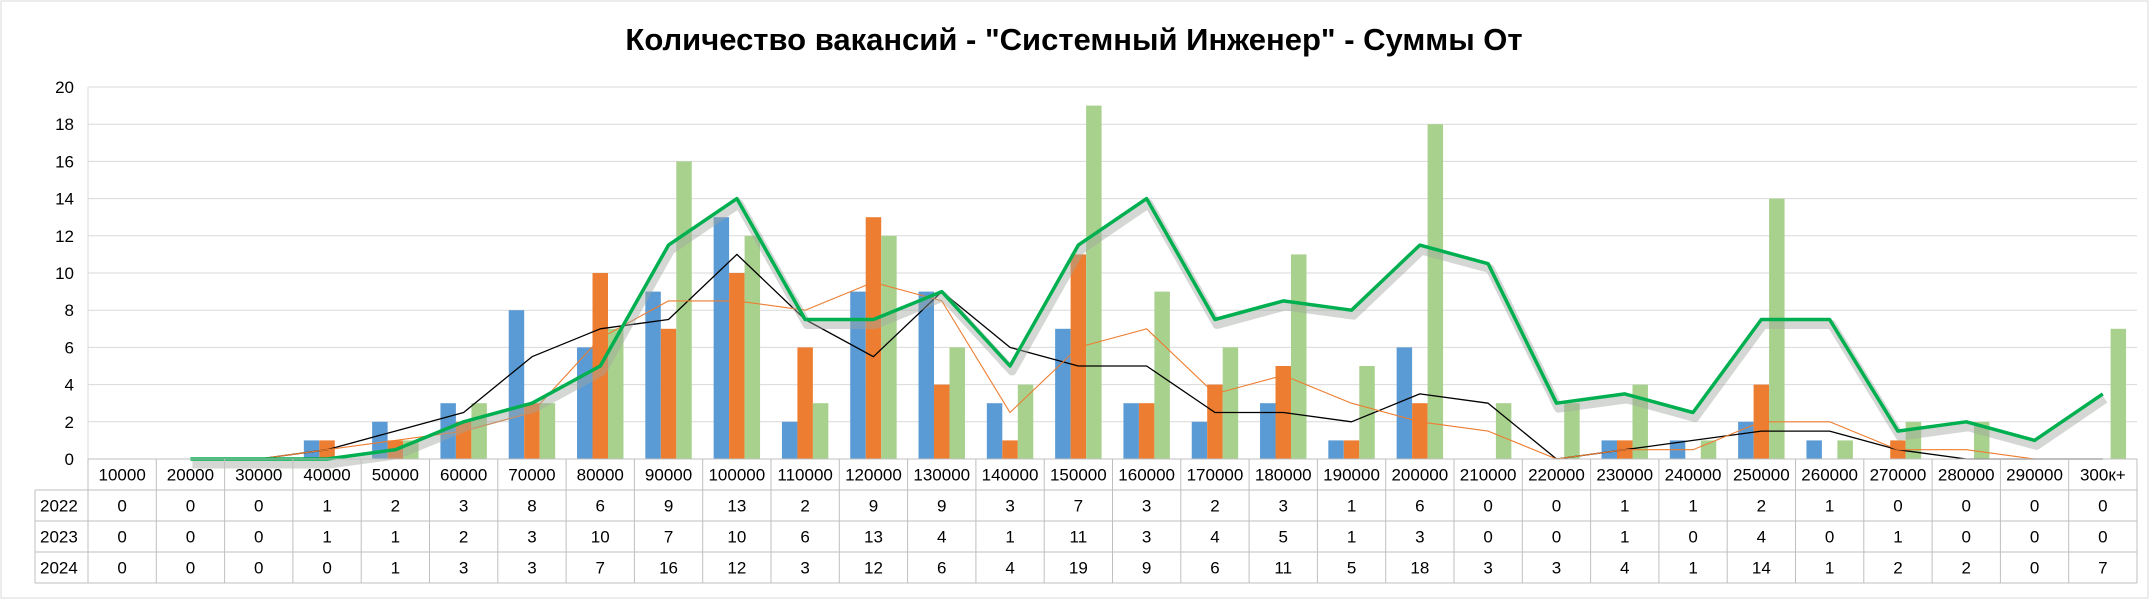 The image size is (2149, 599). What do you see at coordinates (121, 506) in the screenshot?
I see `data-label-2022-10000: 0` at bounding box center [121, 506].